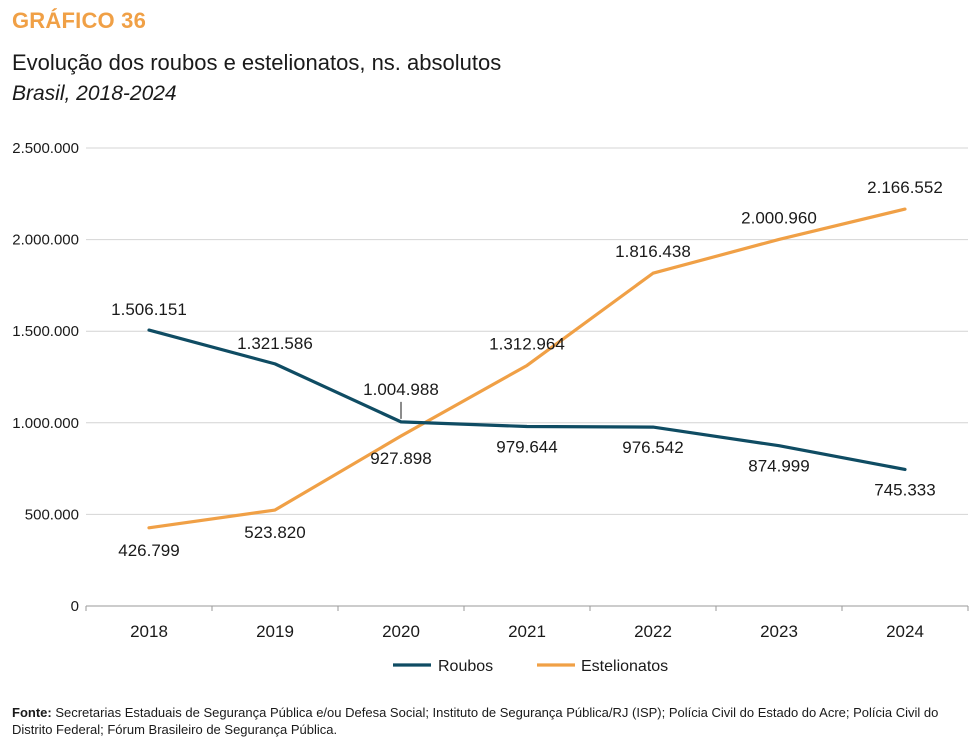  What do you see at coordinates (527, 631) in the screenshot?
I see `x-tick-label: 2021` at bounding box center [527, 631].